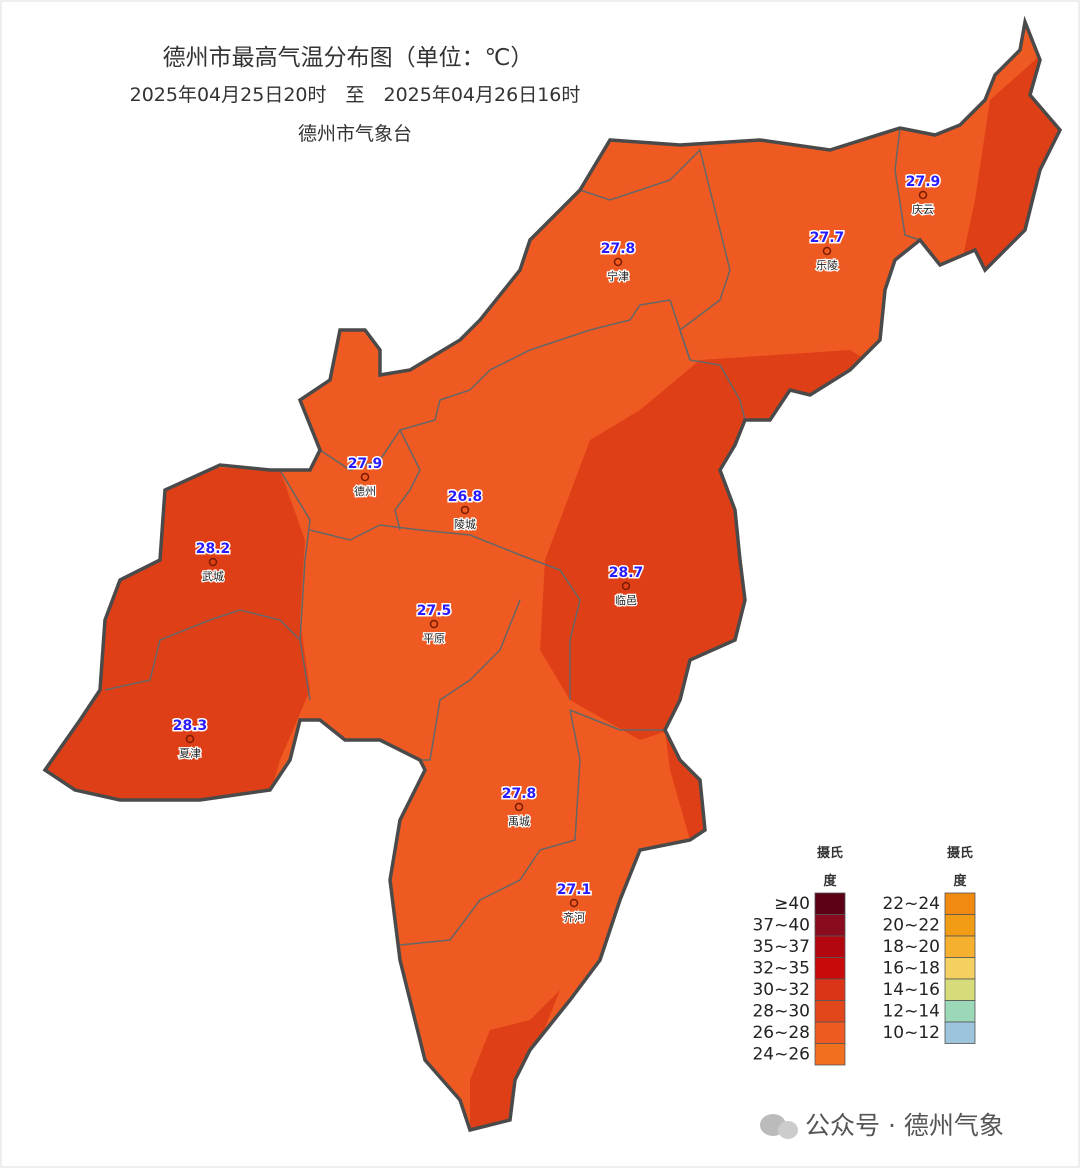 The width and height of the screenshot is (1080, 1168). I want to click on legend-label: ≥40, so click(792, 904).